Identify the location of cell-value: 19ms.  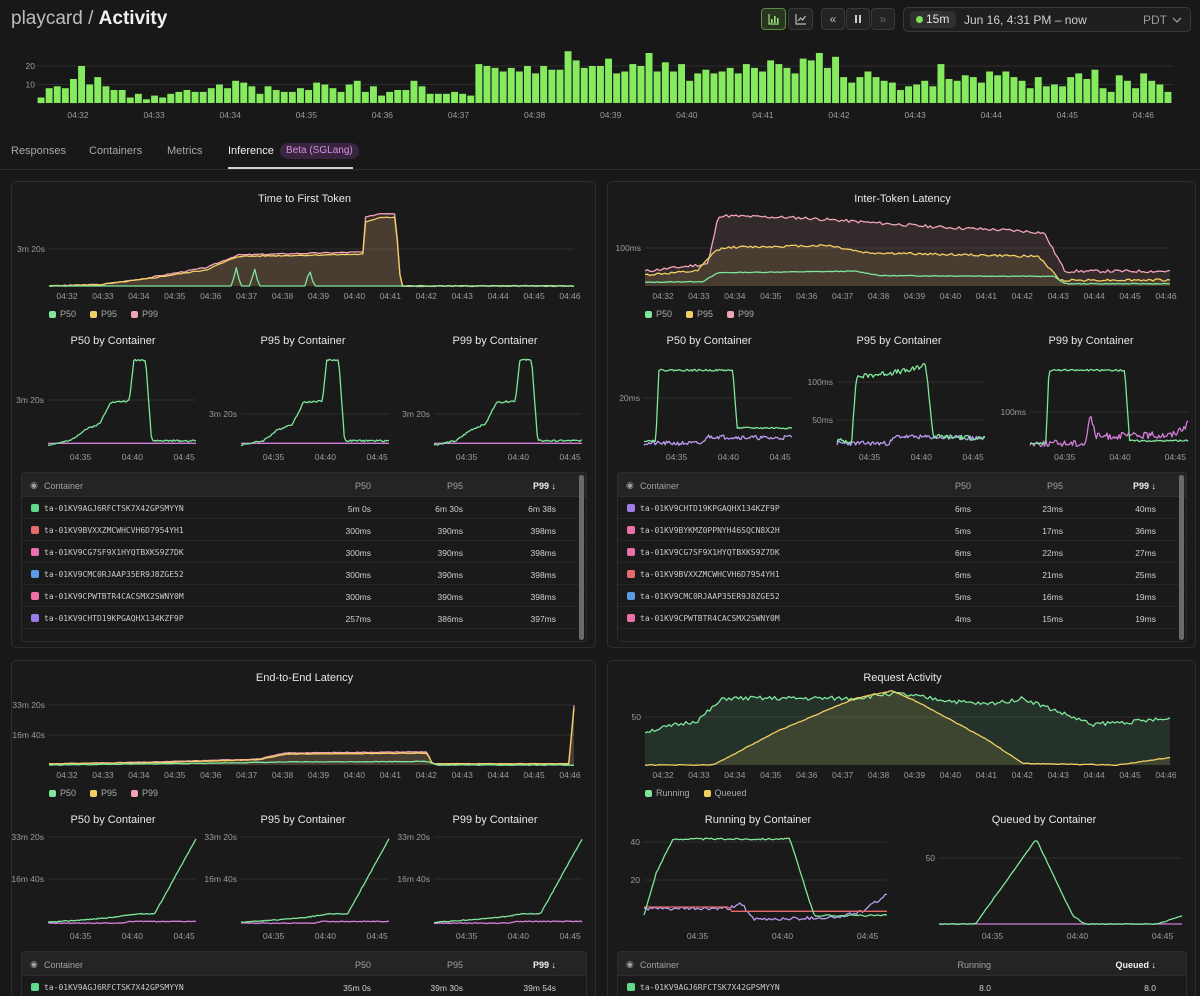
(1145, 597).